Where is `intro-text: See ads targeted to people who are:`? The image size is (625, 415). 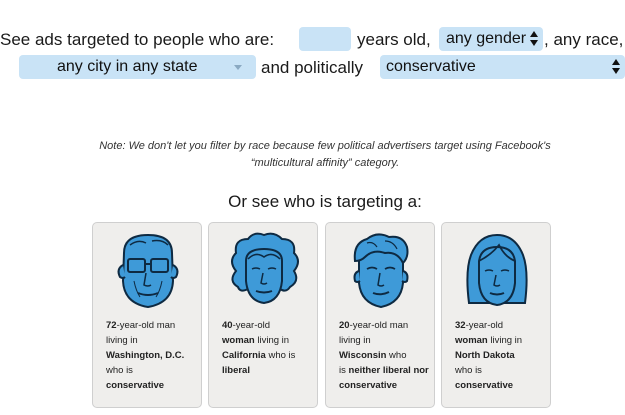 intro-text: See ads targeted to people who are: is located at coordinates (137, 39).